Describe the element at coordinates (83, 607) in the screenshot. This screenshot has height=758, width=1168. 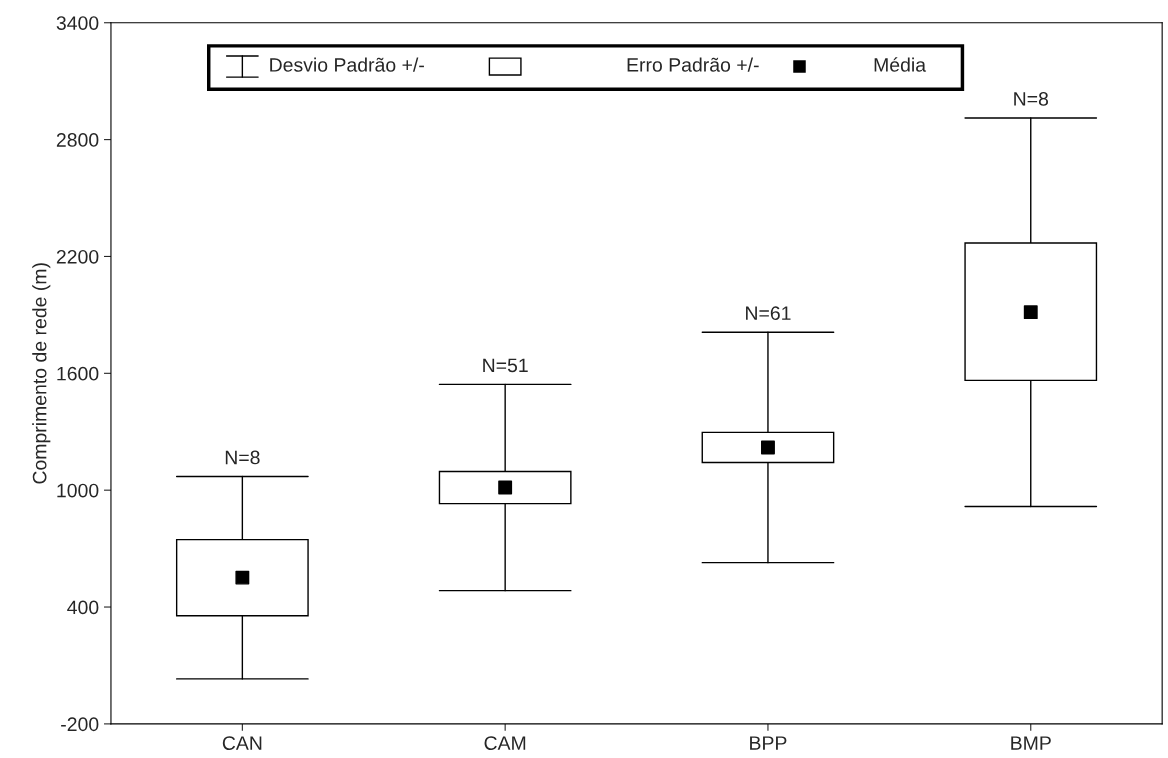
I see `y-tick-label: 400` at that location.